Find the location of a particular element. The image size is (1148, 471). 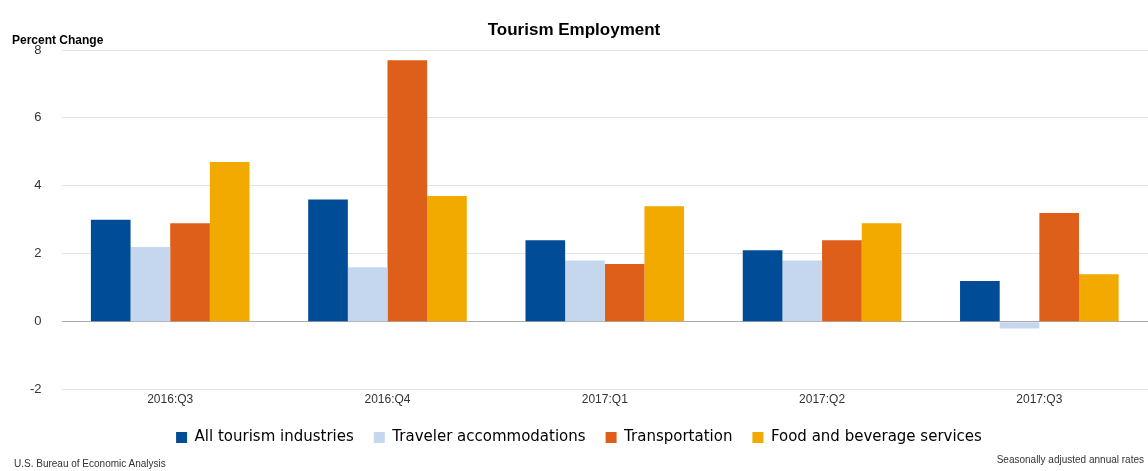

chart-title: Tourism Employment is located at coordinates (574, 29).